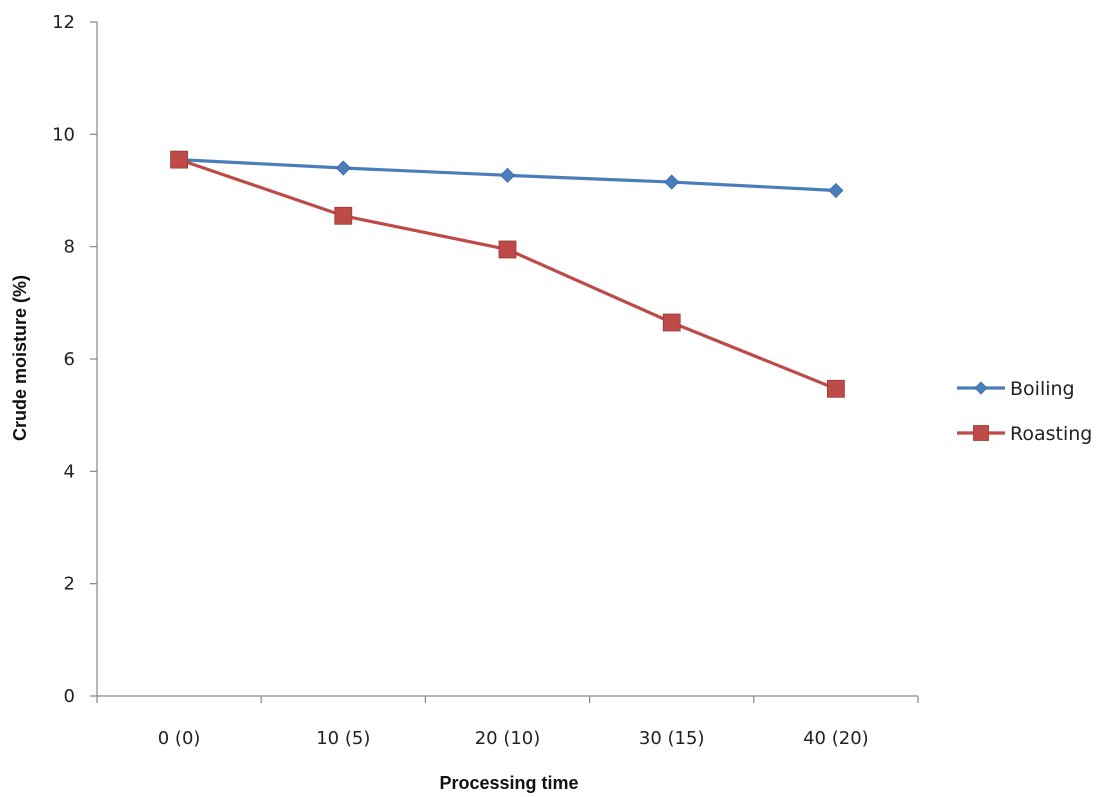 The height and width of the screenshot is (797, 1103). What do you see at coordinates (508, 783) in the screenshot?
I see `x-axis-title: Processing time` at bounding box center [508, 783].